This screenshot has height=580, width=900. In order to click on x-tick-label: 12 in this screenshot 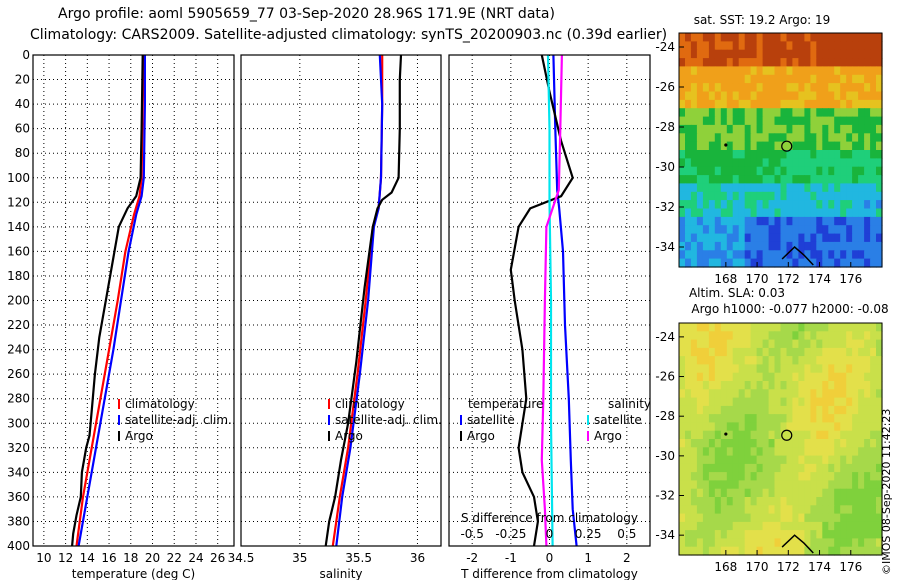, I will do `click(65, 558)`.